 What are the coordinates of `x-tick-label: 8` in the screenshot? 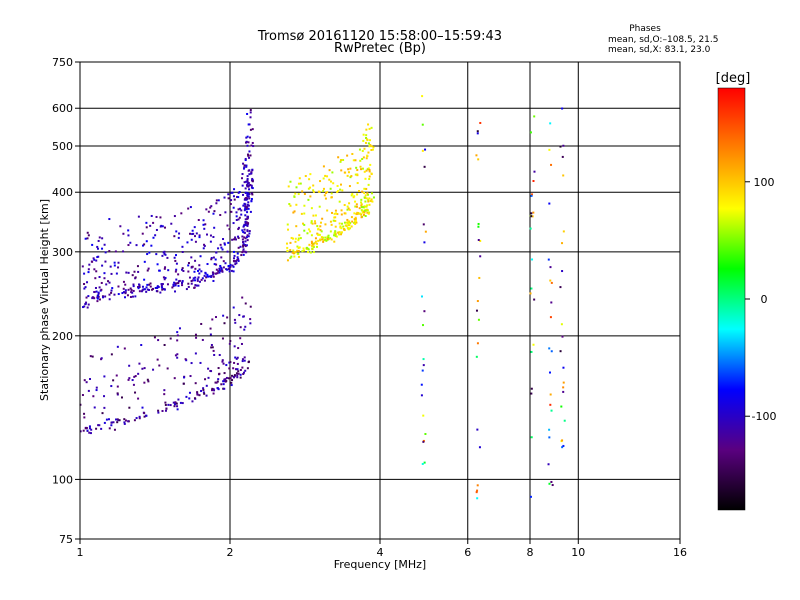 It's located at (530, 552).